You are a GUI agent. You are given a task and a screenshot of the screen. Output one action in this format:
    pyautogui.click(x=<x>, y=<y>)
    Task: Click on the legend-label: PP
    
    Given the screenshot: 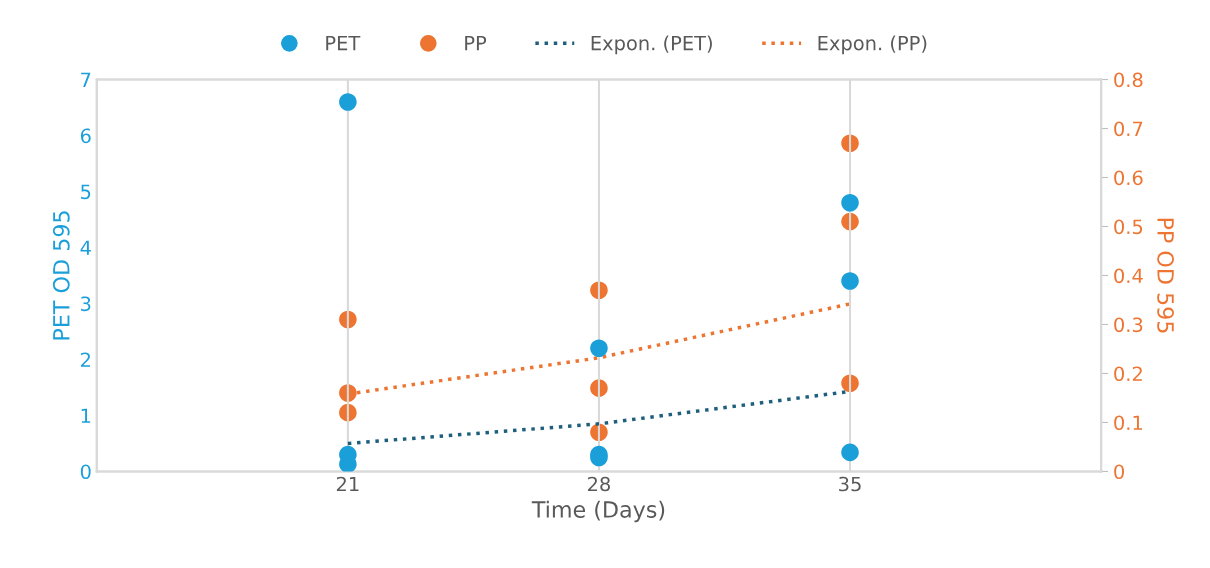 What is the action you would take?
    pyautogui.click(x=476, y=43)
    